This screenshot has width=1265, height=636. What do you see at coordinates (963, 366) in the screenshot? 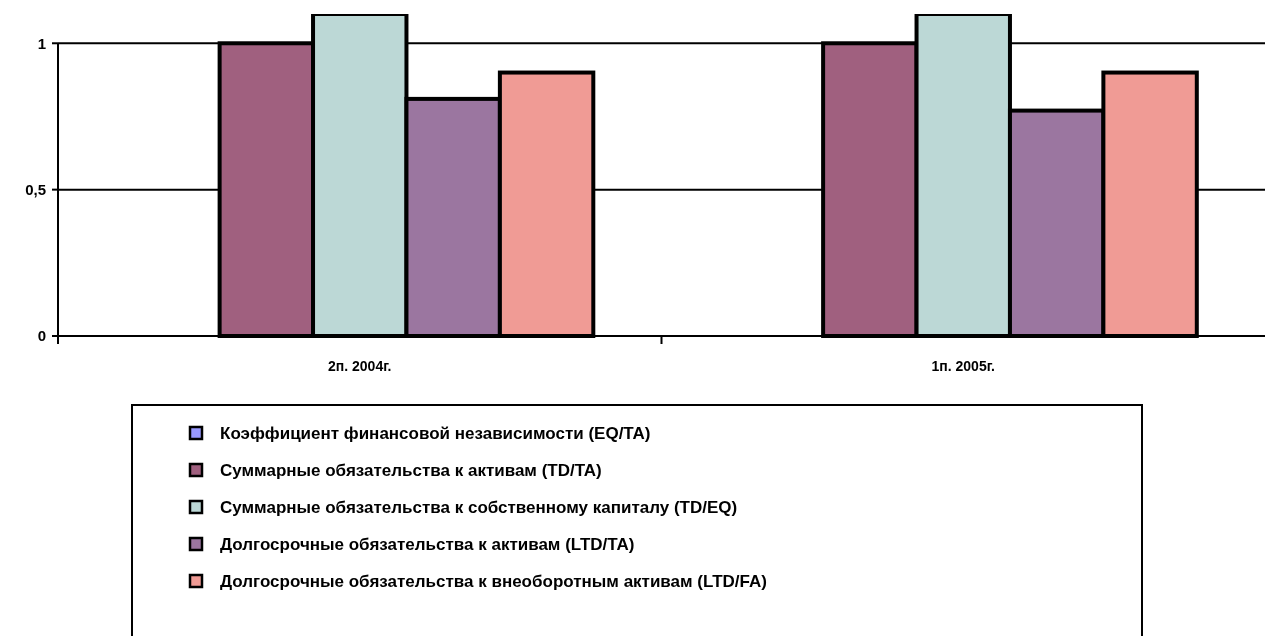
I see `x-tick-label: 1п. 2005г.` at bounding box center [963, 366].